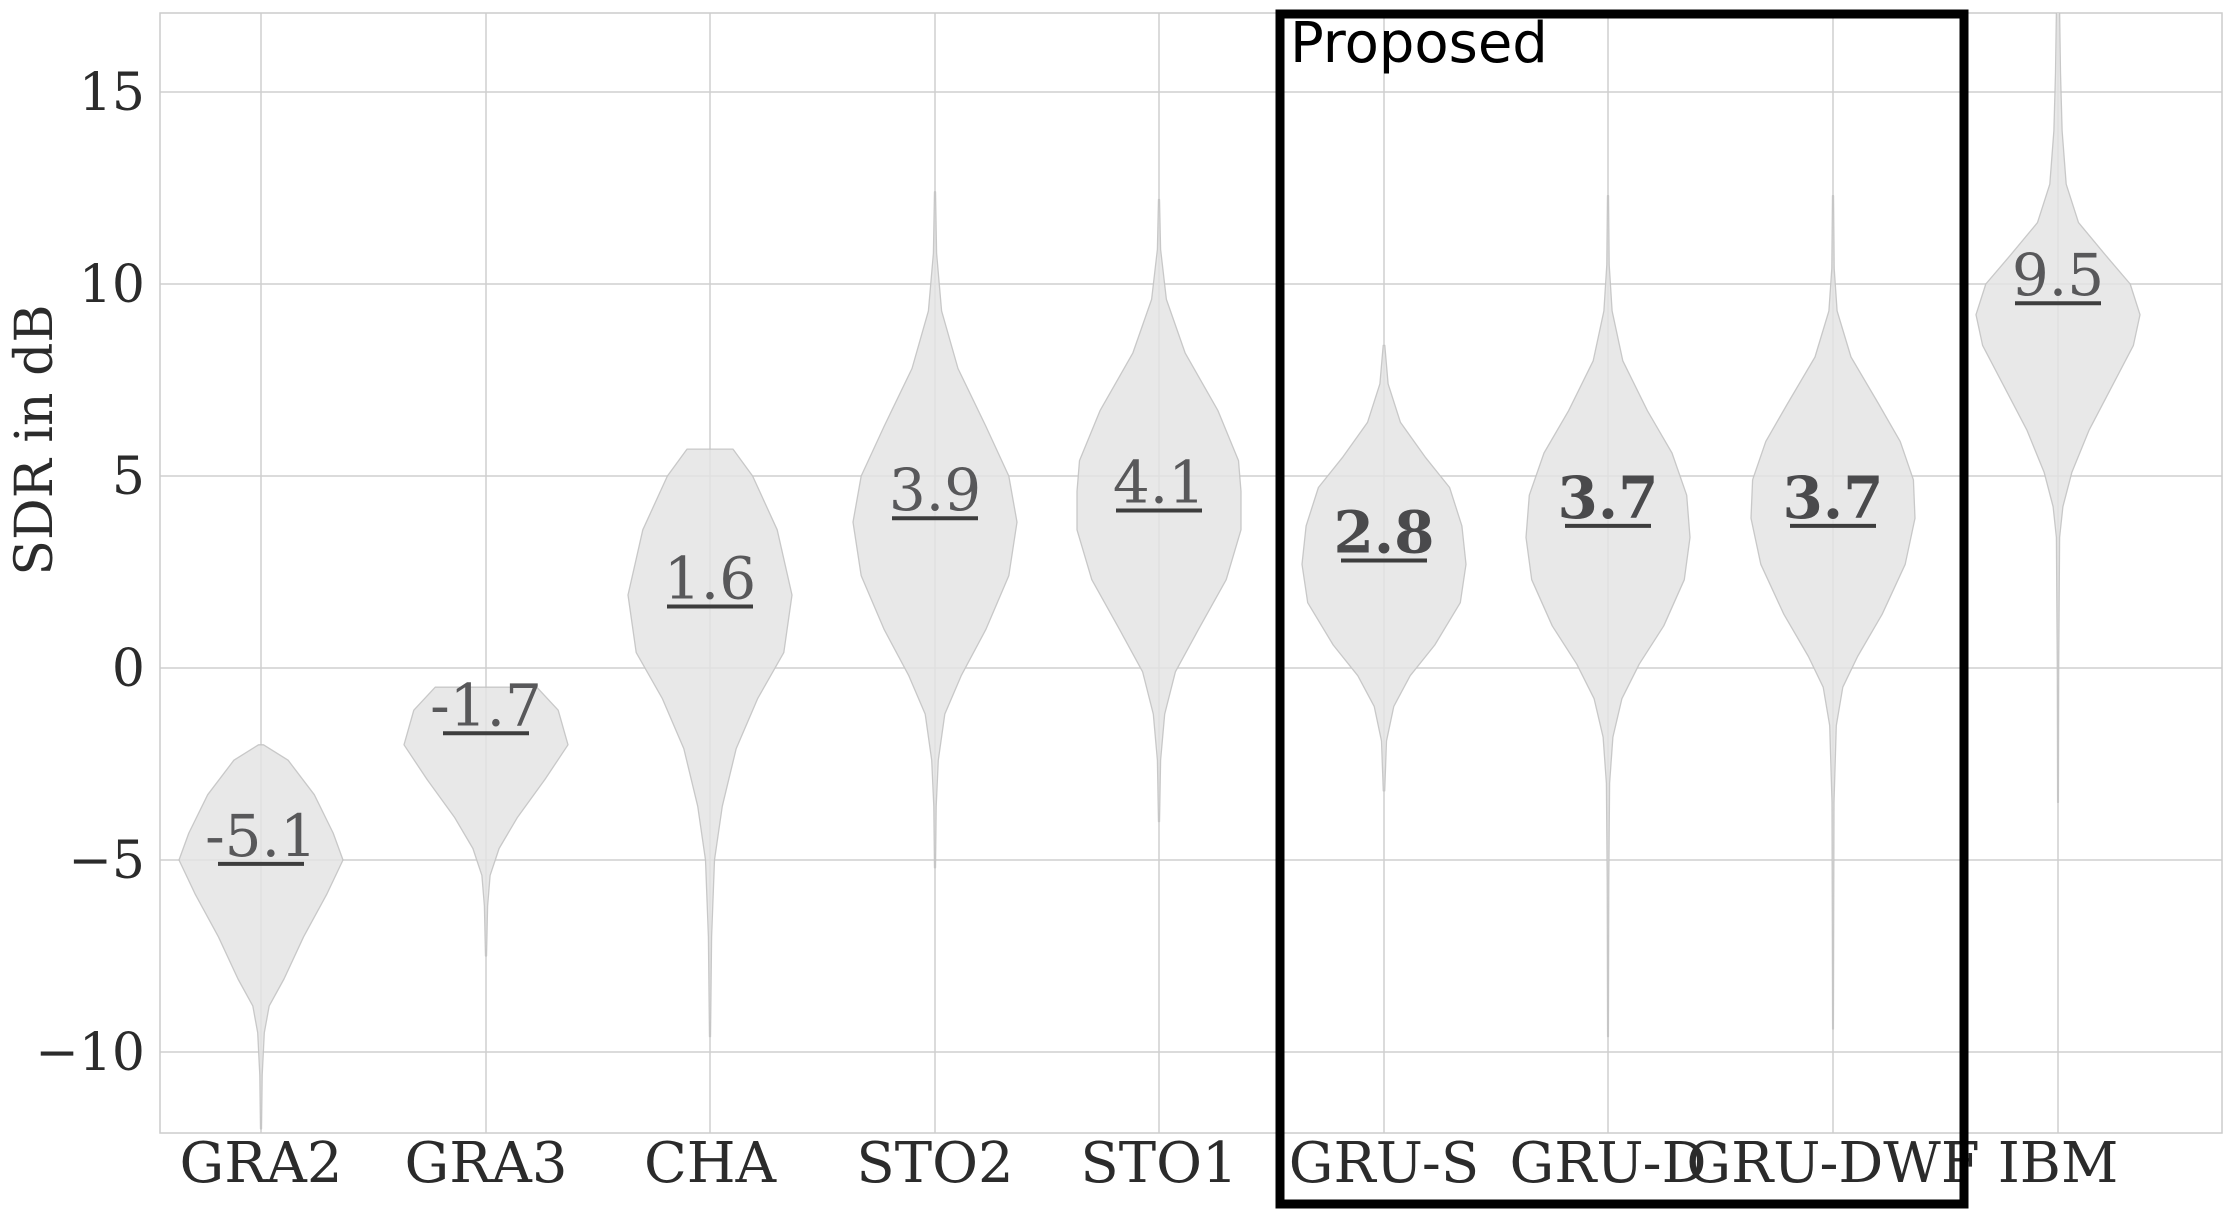  What do you see at coordinates (2058, 408) in the screenshot?
I see `violin-IBM` at bounding box center [2058, 408].